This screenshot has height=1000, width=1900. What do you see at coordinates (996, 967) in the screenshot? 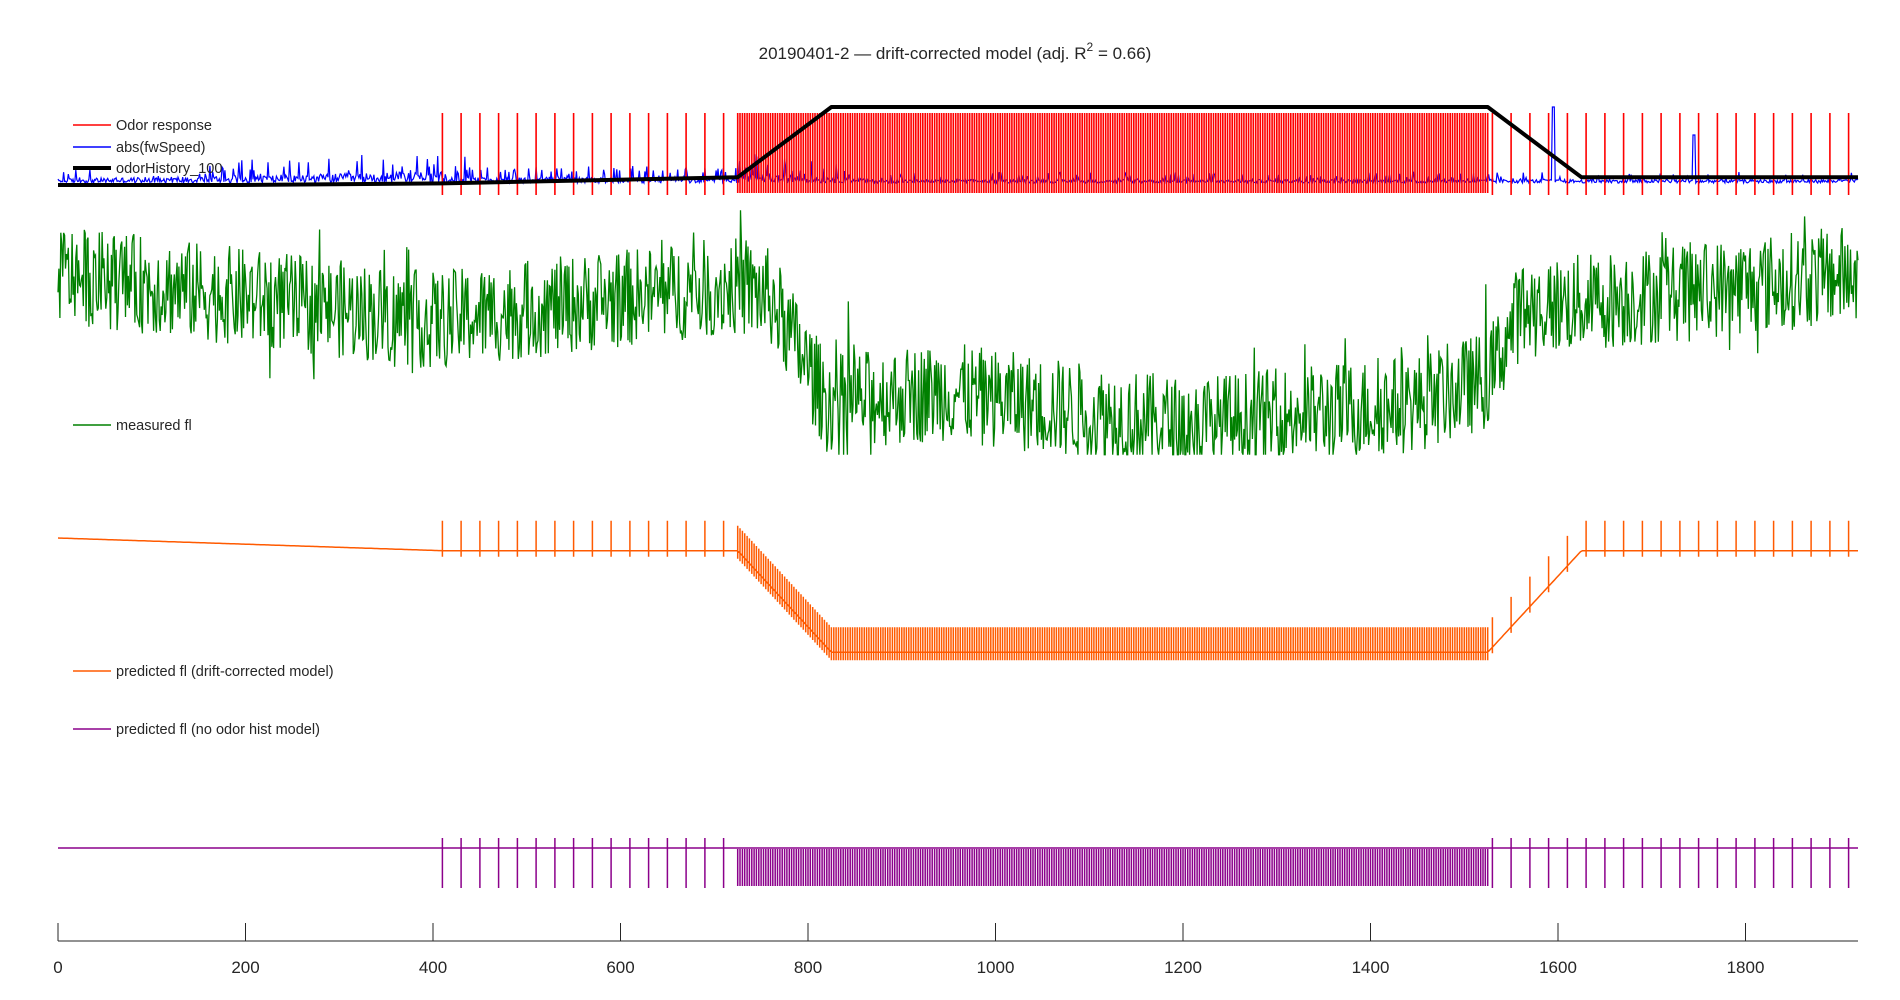
I see `x-tick-label-1000: 1000` at bounding box center [996, 967].